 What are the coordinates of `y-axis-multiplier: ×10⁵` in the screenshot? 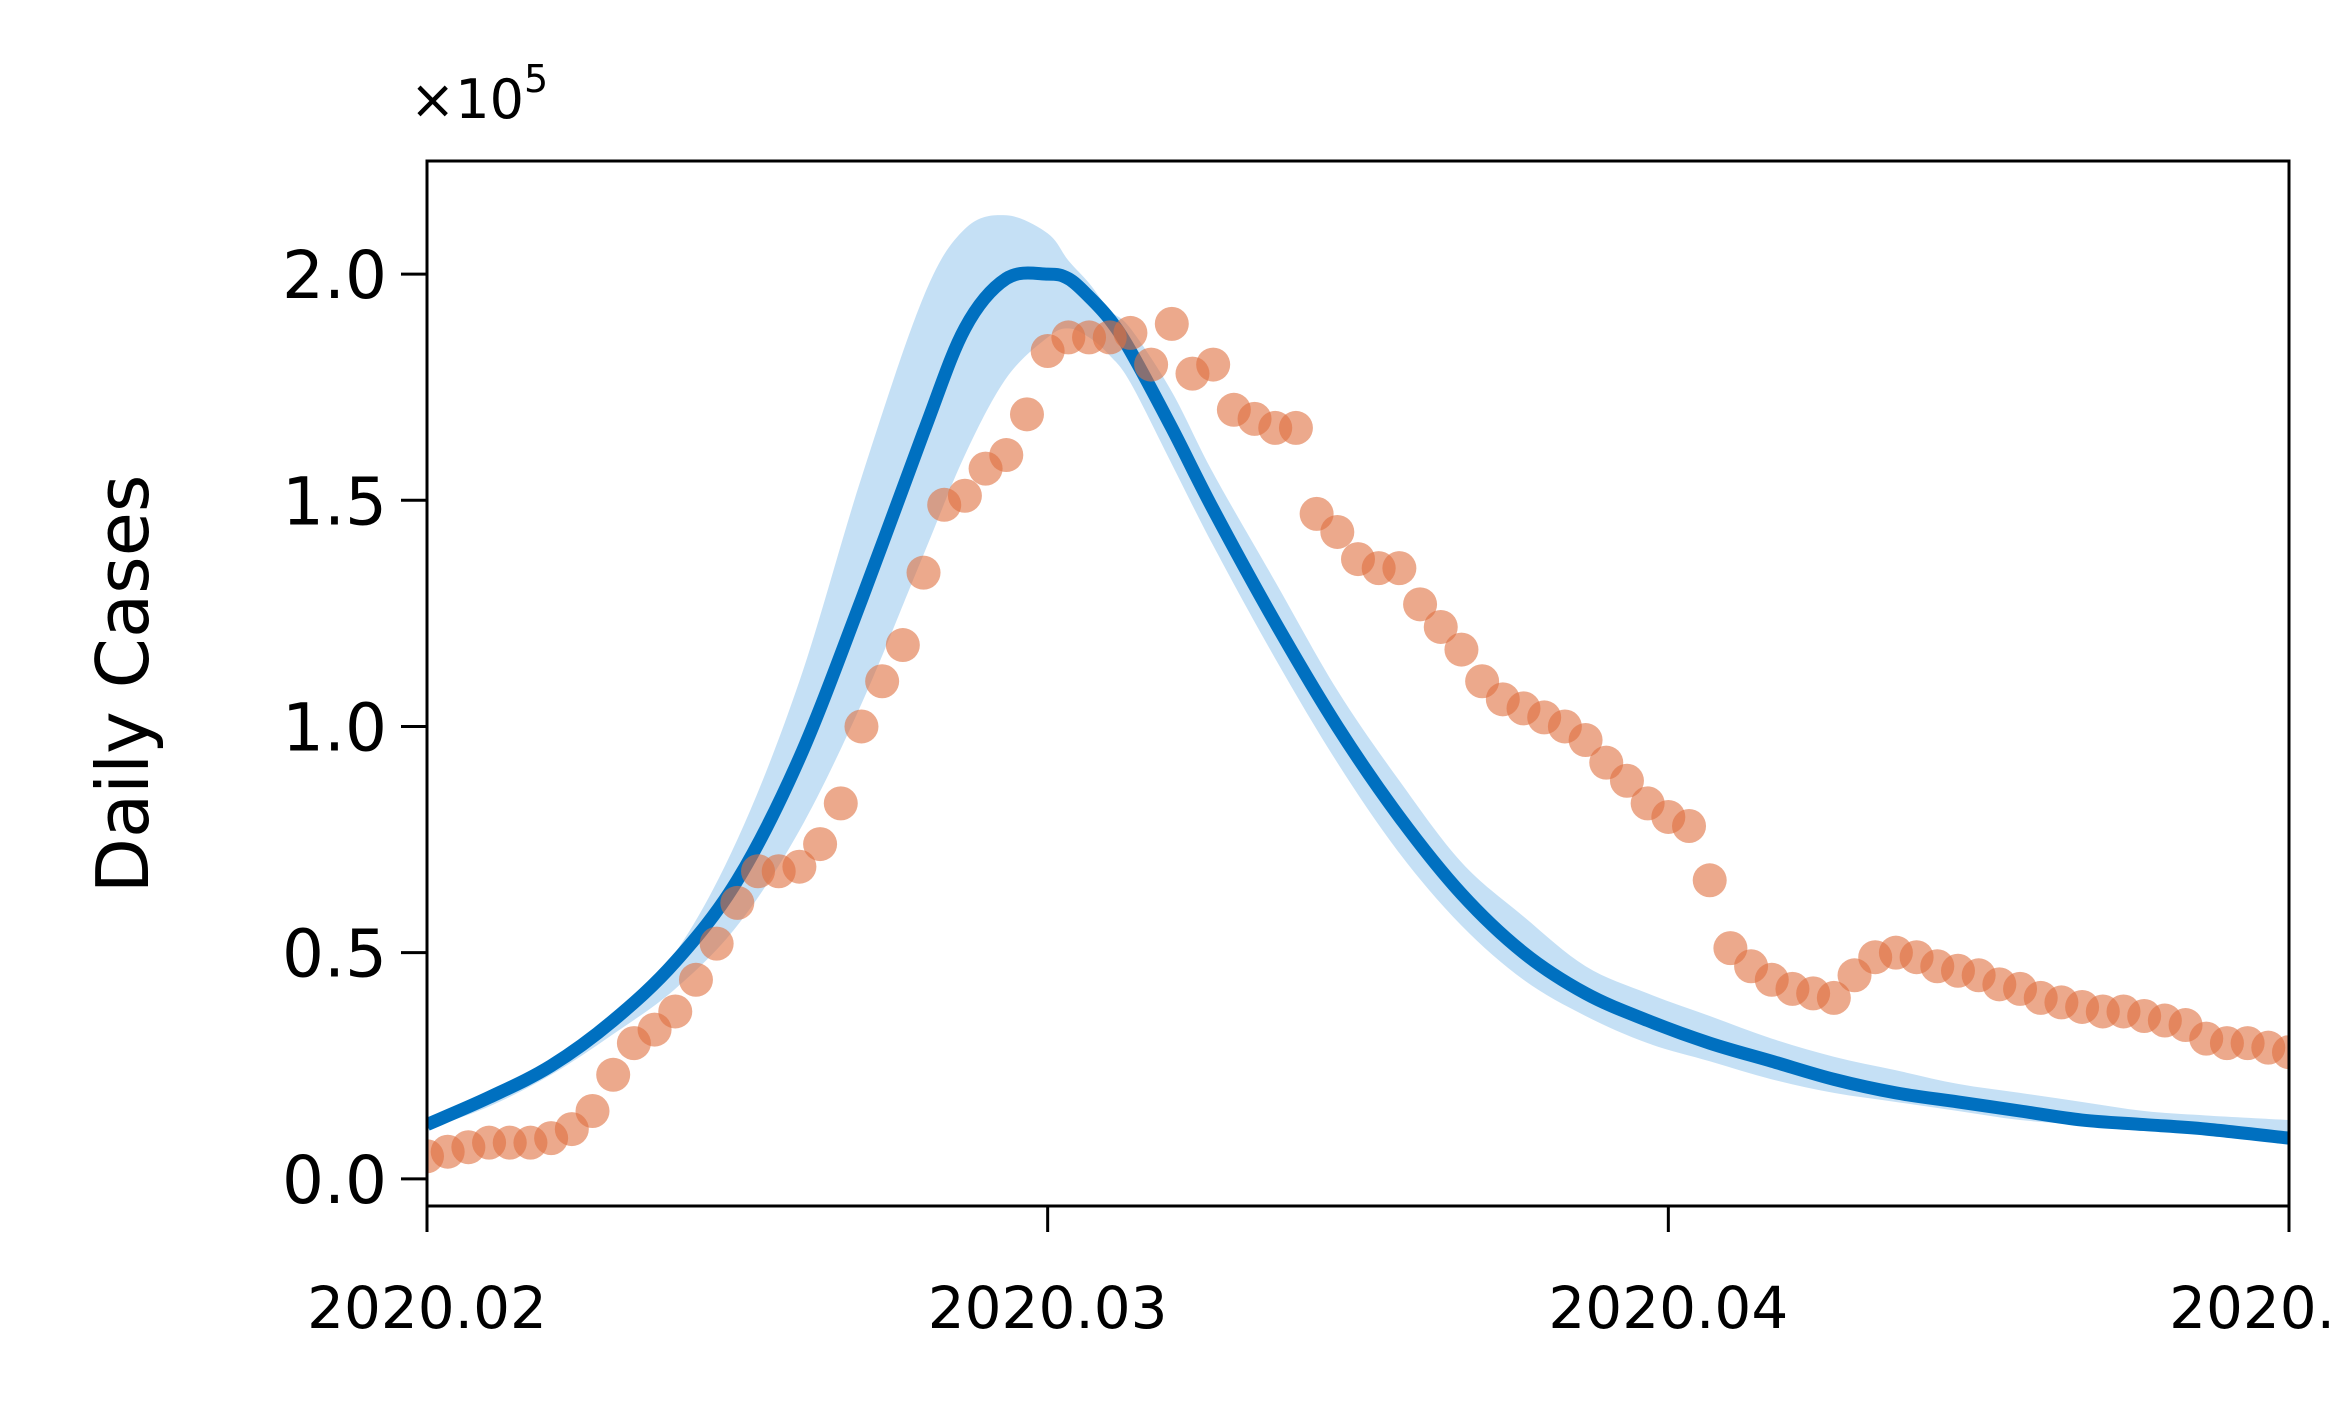 It's located at (479, 94).